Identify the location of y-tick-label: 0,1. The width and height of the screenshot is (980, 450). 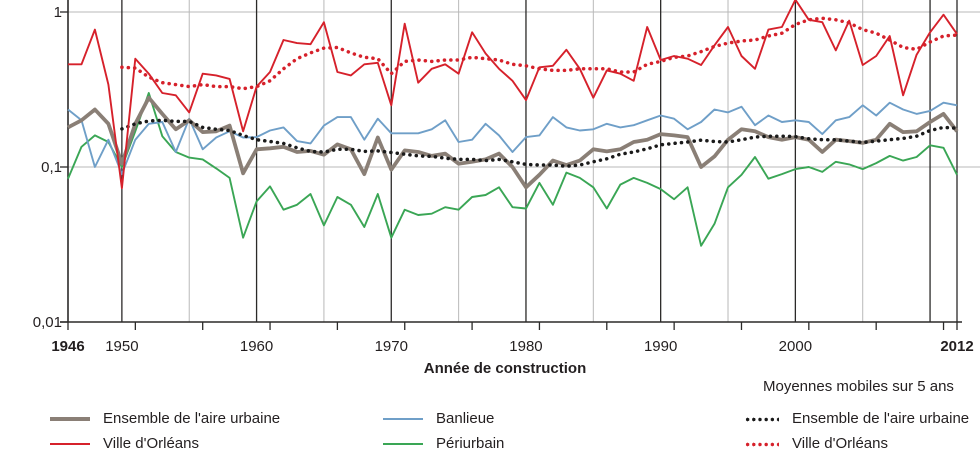
(51, 167).